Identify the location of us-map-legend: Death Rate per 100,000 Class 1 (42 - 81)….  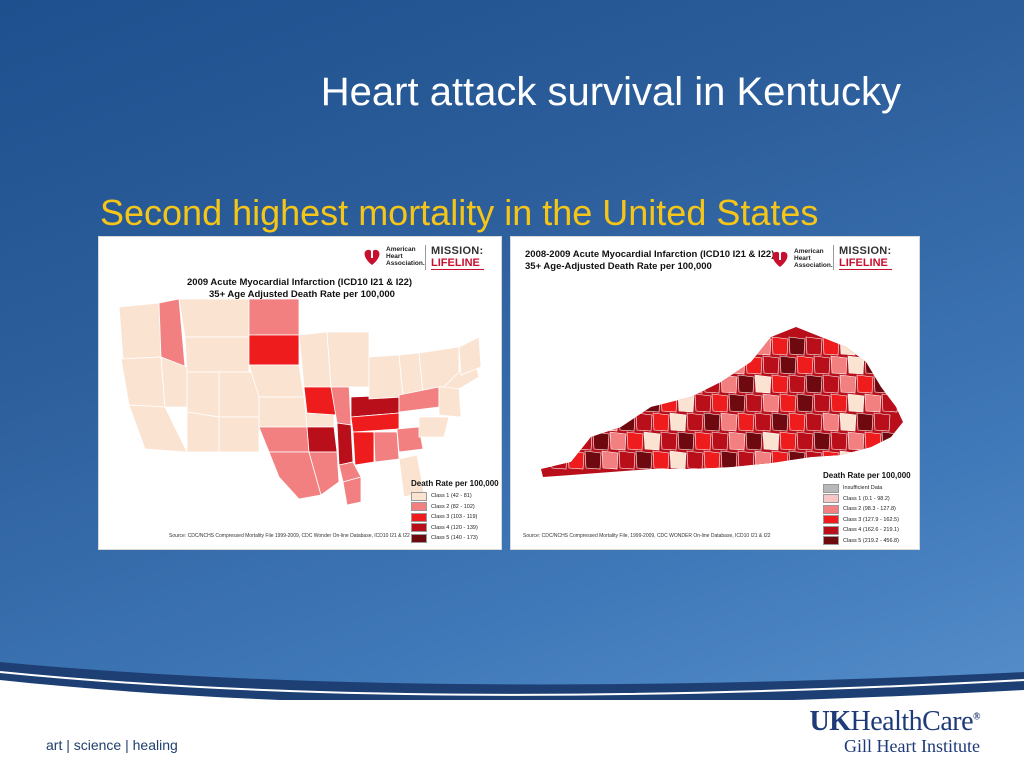
(455, 511).